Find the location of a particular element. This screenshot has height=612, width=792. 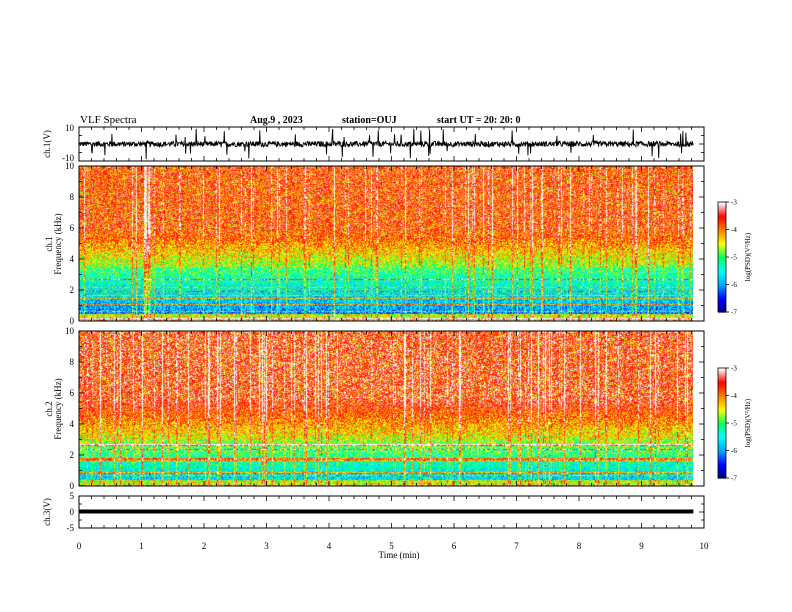

ch1-waveform-panel: ch.1(V) 10 -10 is located at coordinates (373, 143).